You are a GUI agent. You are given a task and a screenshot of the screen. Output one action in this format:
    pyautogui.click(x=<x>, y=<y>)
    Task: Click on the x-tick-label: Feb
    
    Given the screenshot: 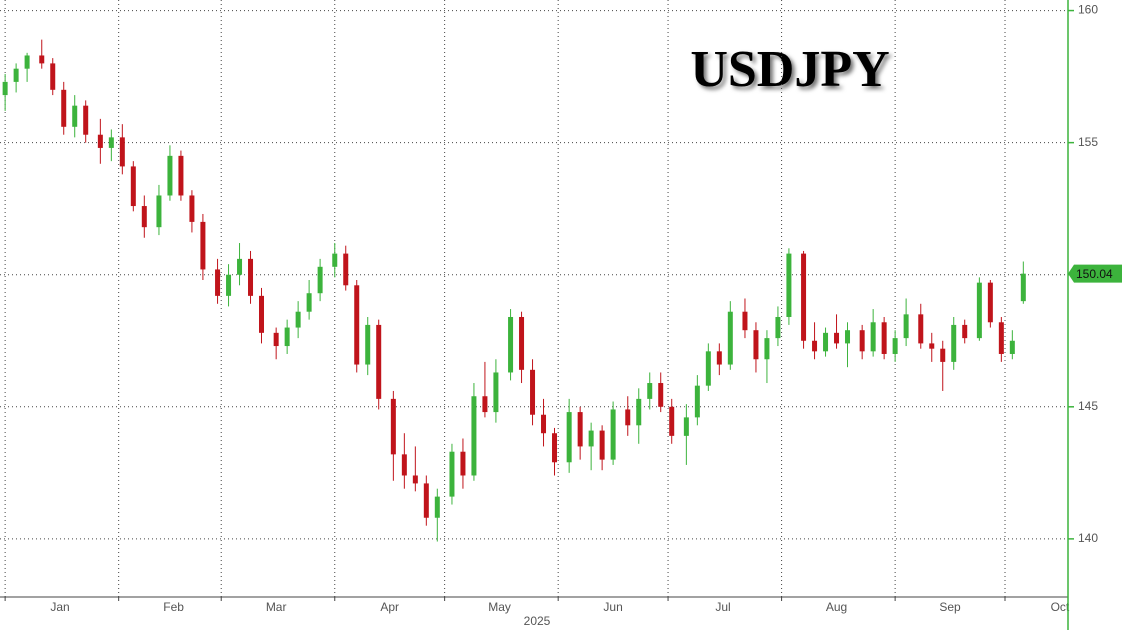 What is the action you would take?
    pyautogui.click(x=173, y=607)
    